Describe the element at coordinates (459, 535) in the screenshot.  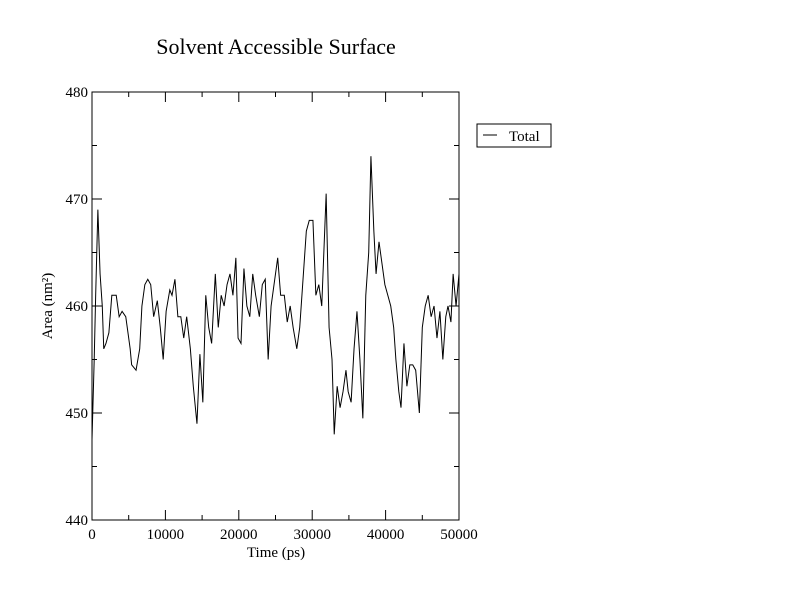
I see `x-tick-label: 50000` at that location.